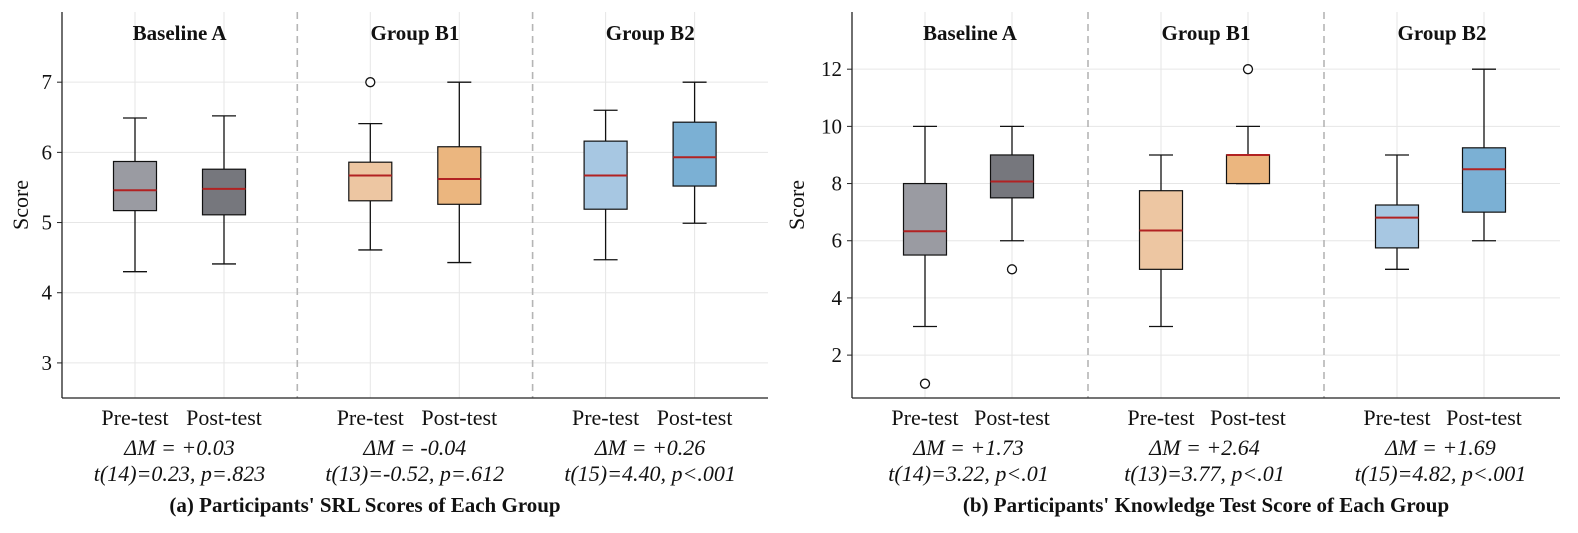  Describe the element at coordinates (831, 126) in the screenshot. I see `y-tick-label: 10` at that location.